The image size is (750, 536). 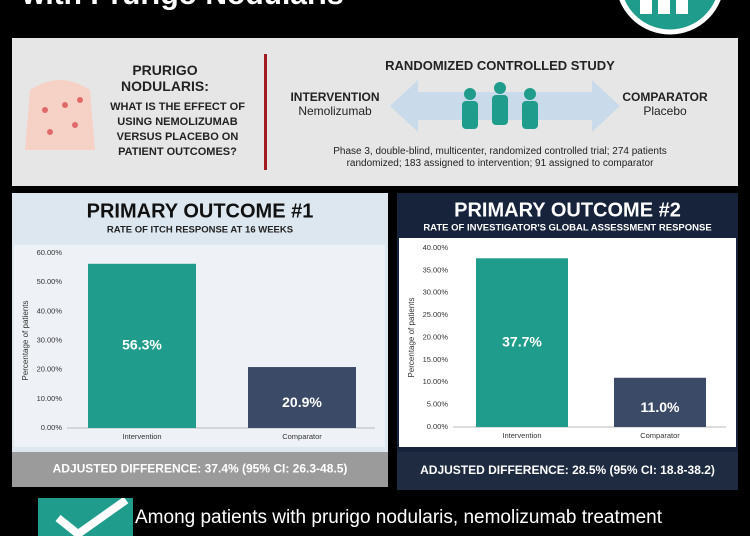 I want to click on chart-title: PRIMARY OUTCOME #2, so click(x=567, y=210).